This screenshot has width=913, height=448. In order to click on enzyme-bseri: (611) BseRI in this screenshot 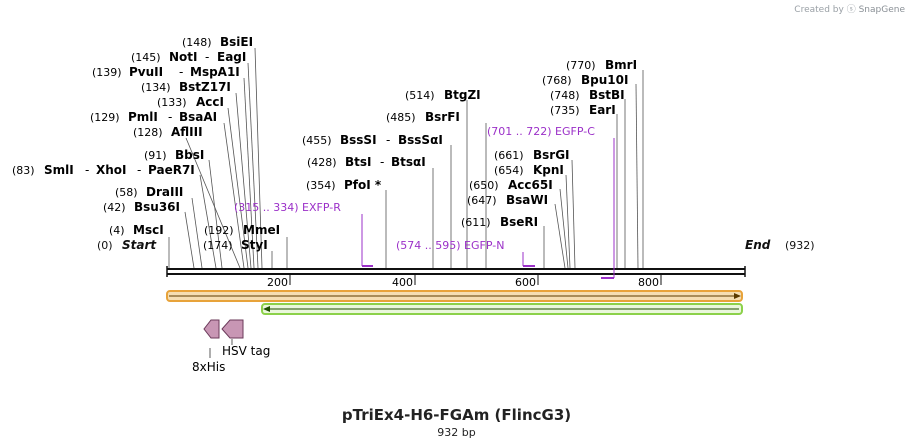, I will do `click(499, 222)`.